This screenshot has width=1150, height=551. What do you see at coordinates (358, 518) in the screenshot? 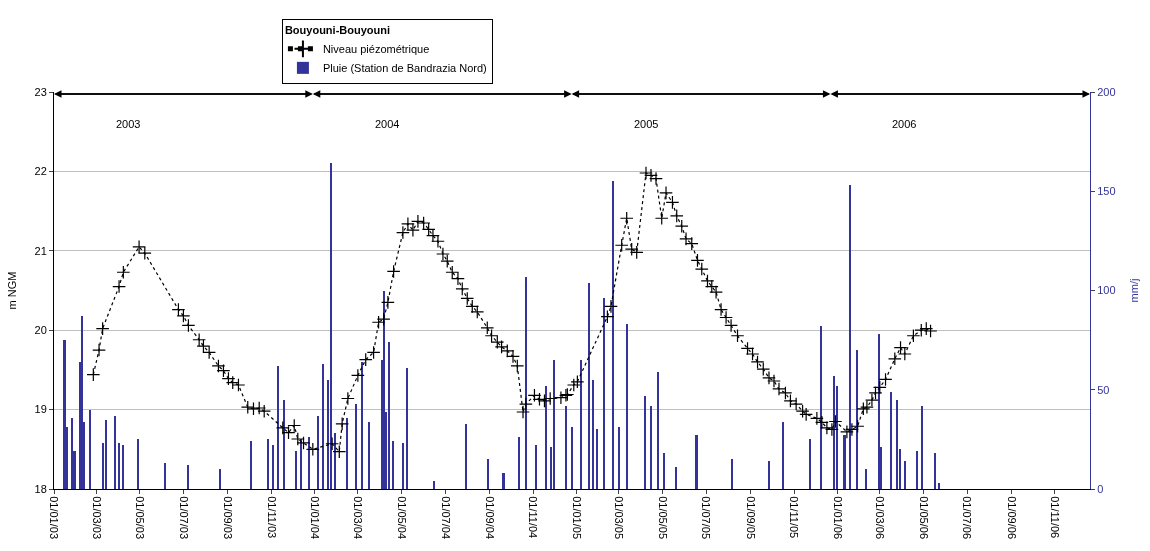
I see `x-tick-label: 01/03/04` at bounding box center [358, 518].